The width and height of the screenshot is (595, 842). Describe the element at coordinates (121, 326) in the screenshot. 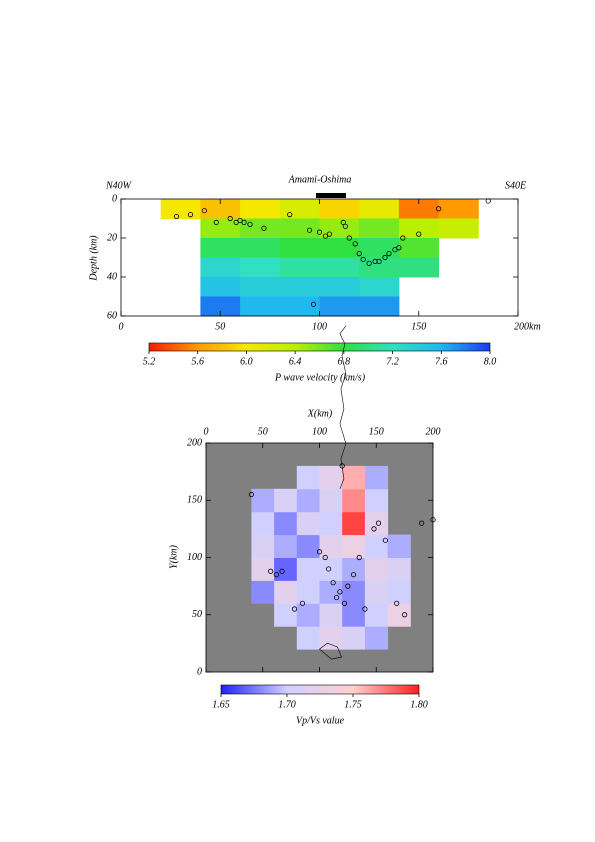

I see `x-tick-label: 0` at that location.